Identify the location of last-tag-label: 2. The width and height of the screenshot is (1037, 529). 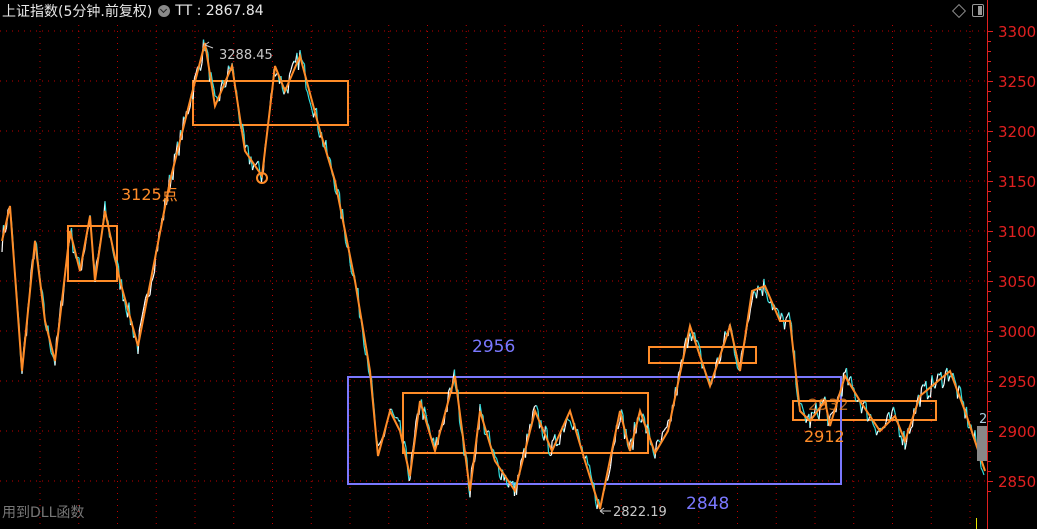
(983, 419).